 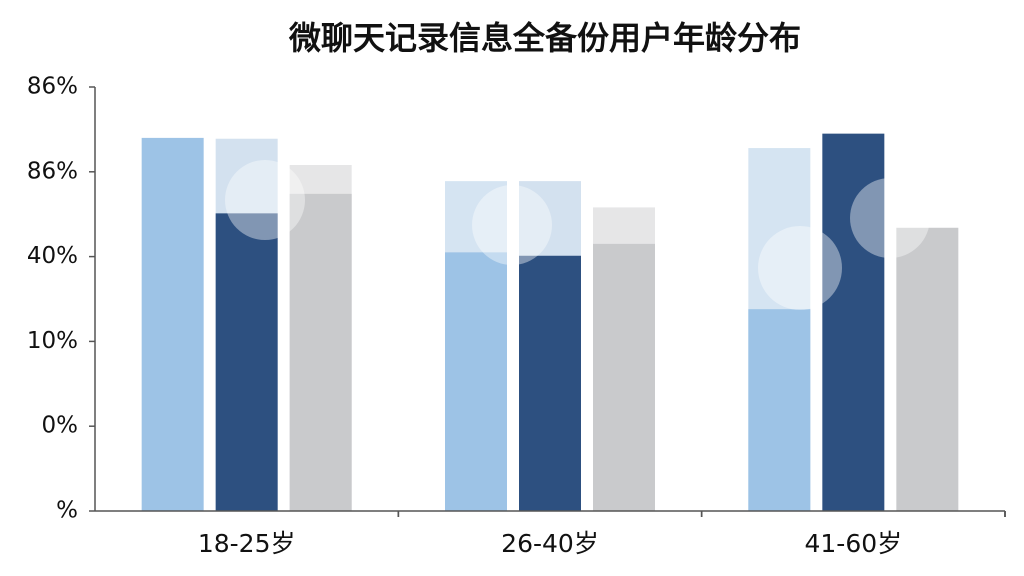 I want to click on y-tick-label: 10%, so click(x=52, y=341).